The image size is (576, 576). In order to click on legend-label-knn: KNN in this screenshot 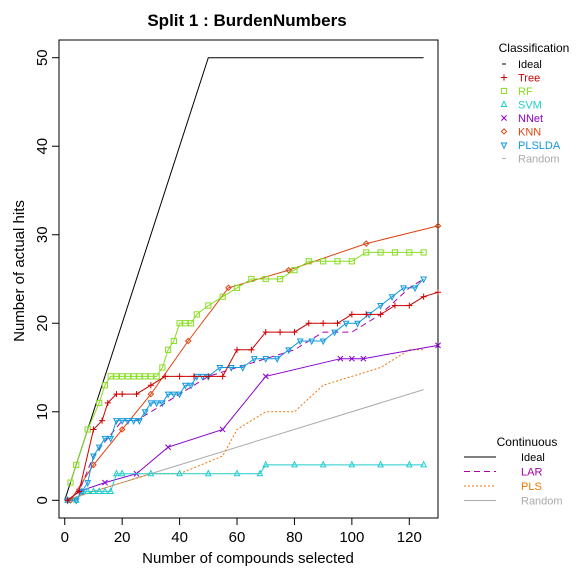, I will do `click(529, 133)`.